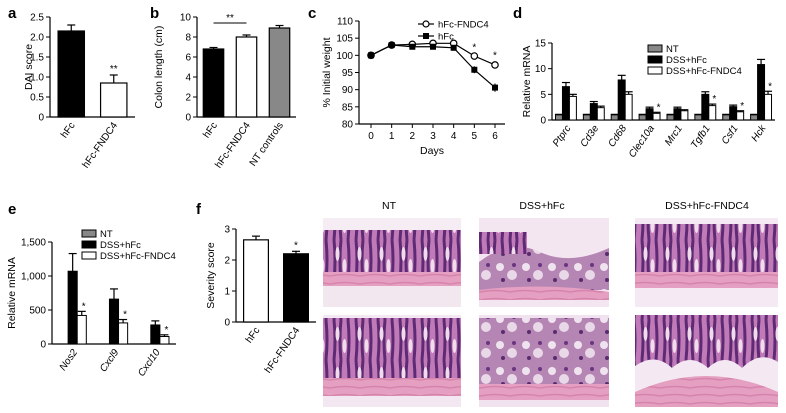 The height and width of the screenshot is (413, 786). What do you see at coordinates (706, 361) in the screenshot?
I see `histology-image-dss-fndc4-high` at bounding box center [706, 361].